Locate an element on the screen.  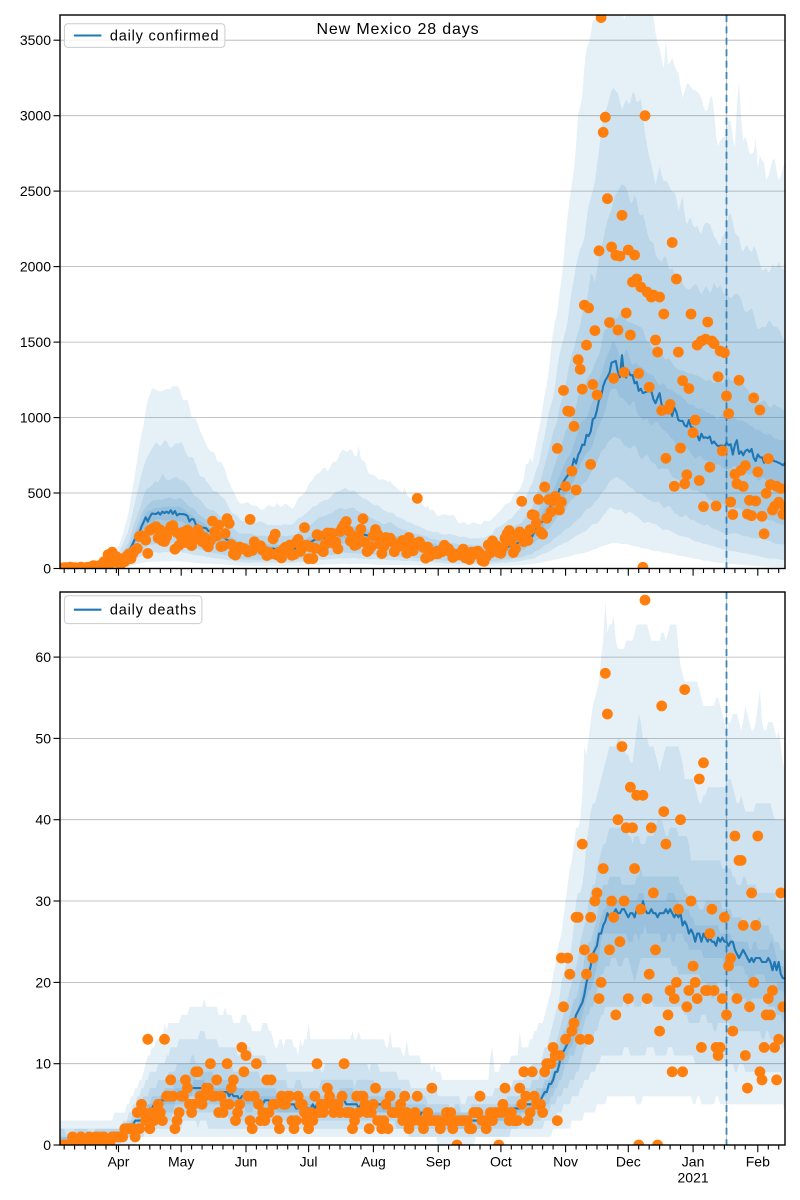
svg-text: 3500 is located at coordinates (35, 40).